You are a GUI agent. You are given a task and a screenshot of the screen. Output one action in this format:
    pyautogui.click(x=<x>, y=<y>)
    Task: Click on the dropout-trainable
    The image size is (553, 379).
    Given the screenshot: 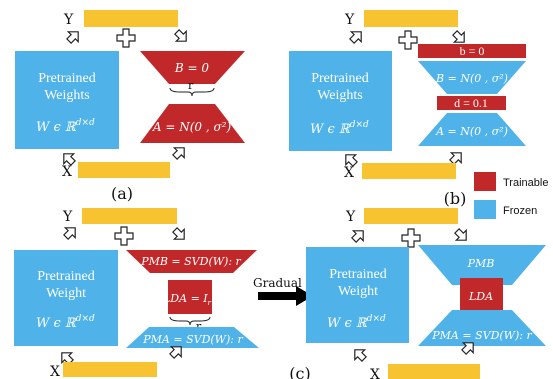 What is the action you would take?
    pyautogui.click(x=471, y=103)
    